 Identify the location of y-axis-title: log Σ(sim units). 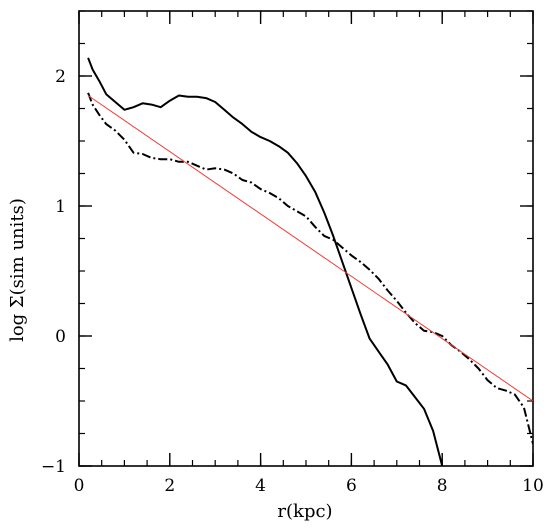
(17, 270).